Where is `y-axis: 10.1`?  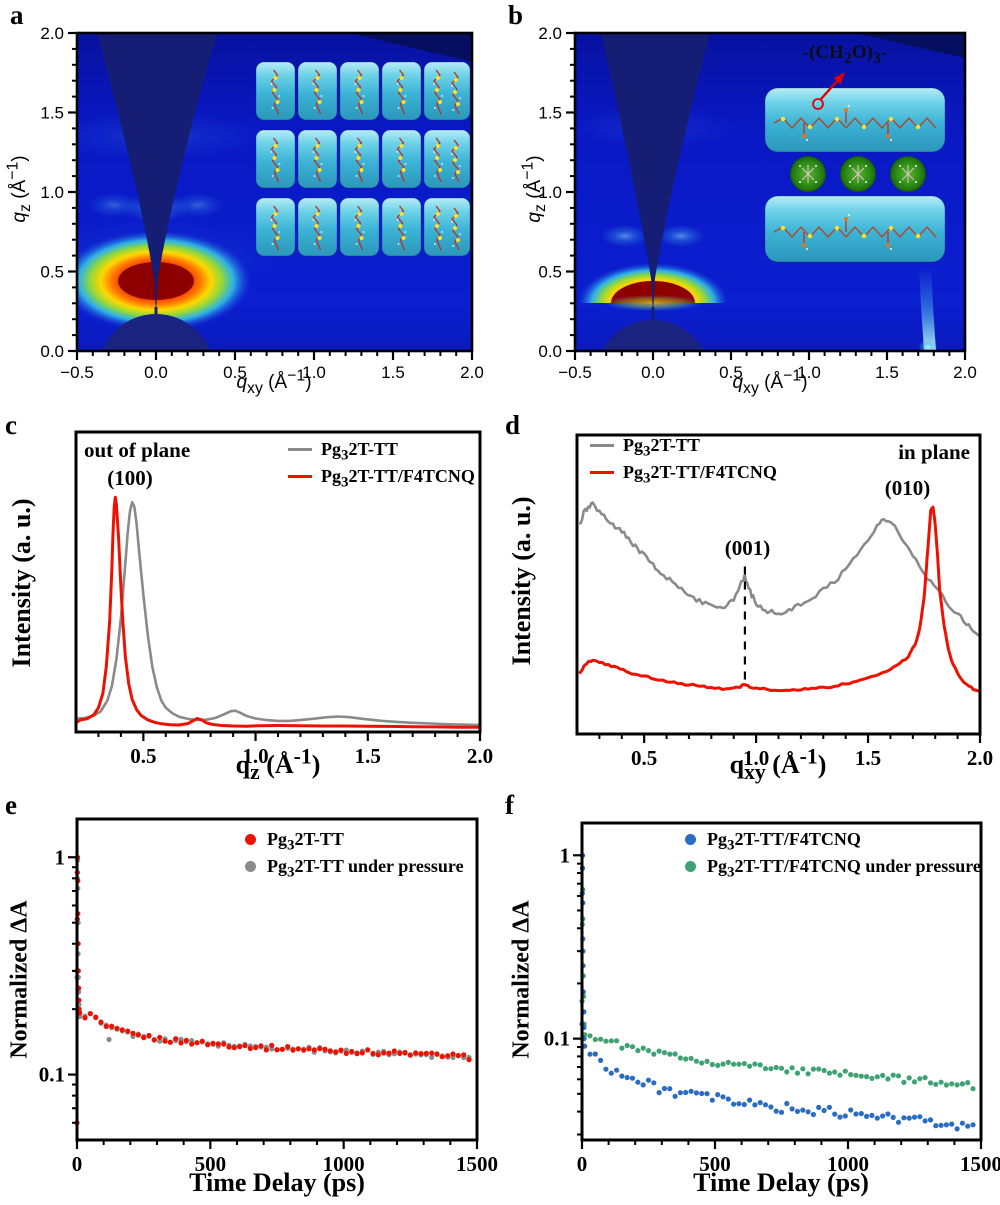 y-axis: 10.1 is located at coordinates (58, 984).